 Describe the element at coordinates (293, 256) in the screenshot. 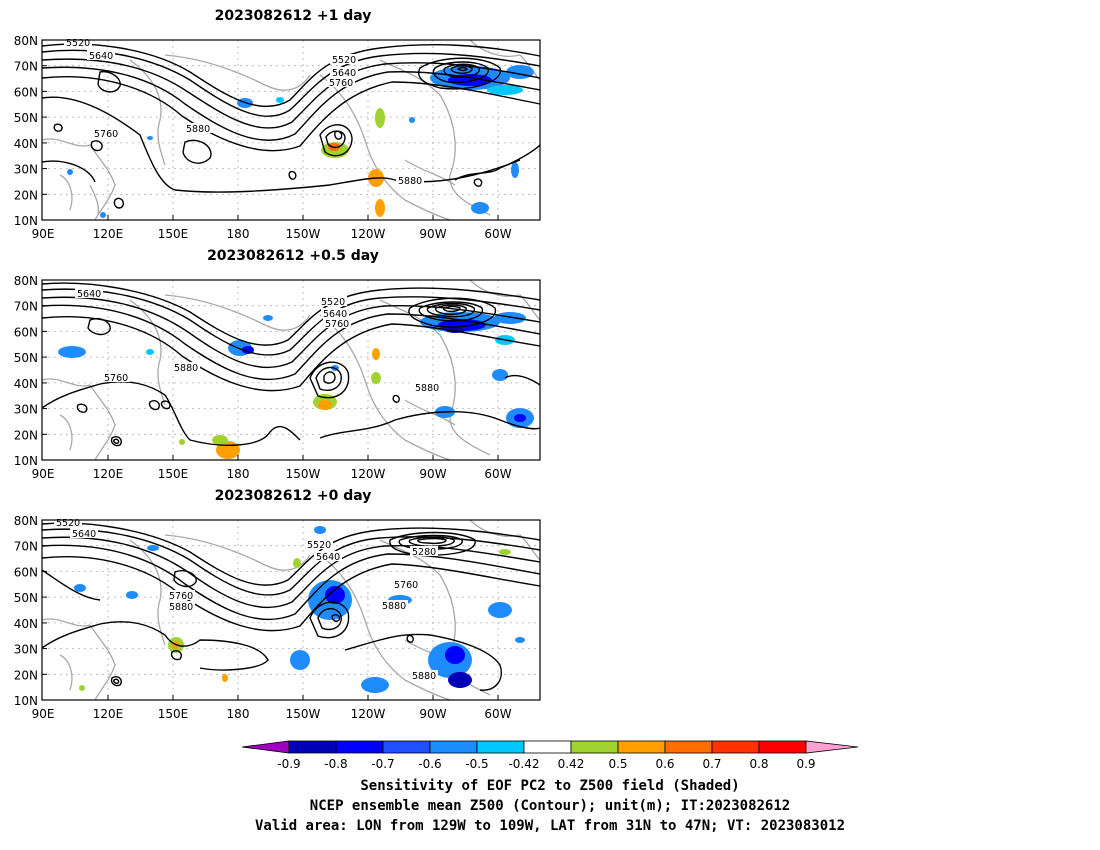

I see `panel-title: 2023082612 +0.5 day` at that location.